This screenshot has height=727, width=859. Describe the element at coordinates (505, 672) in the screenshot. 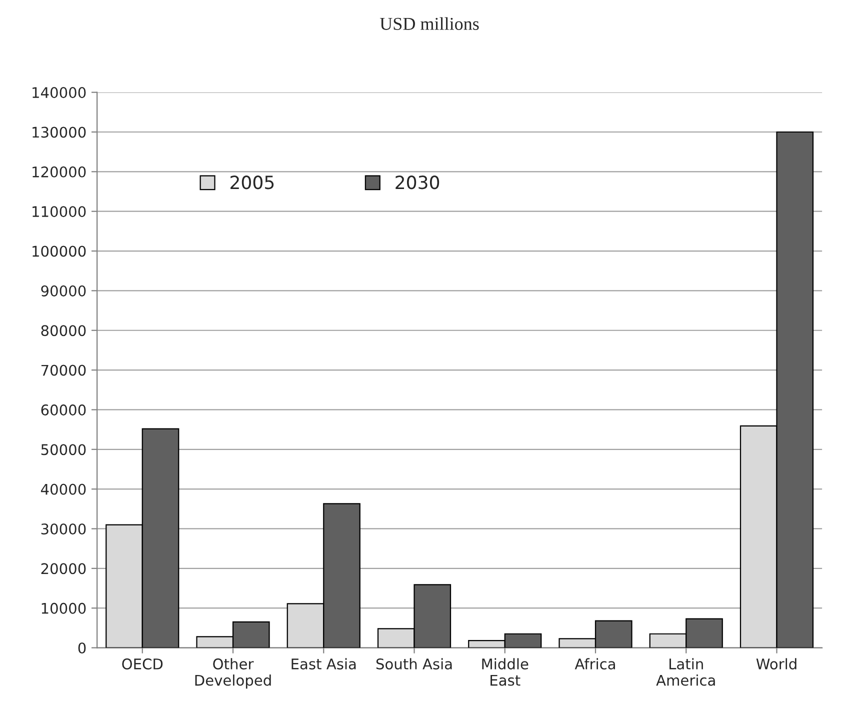

I see `x-tick-label: Middle East` at that location.